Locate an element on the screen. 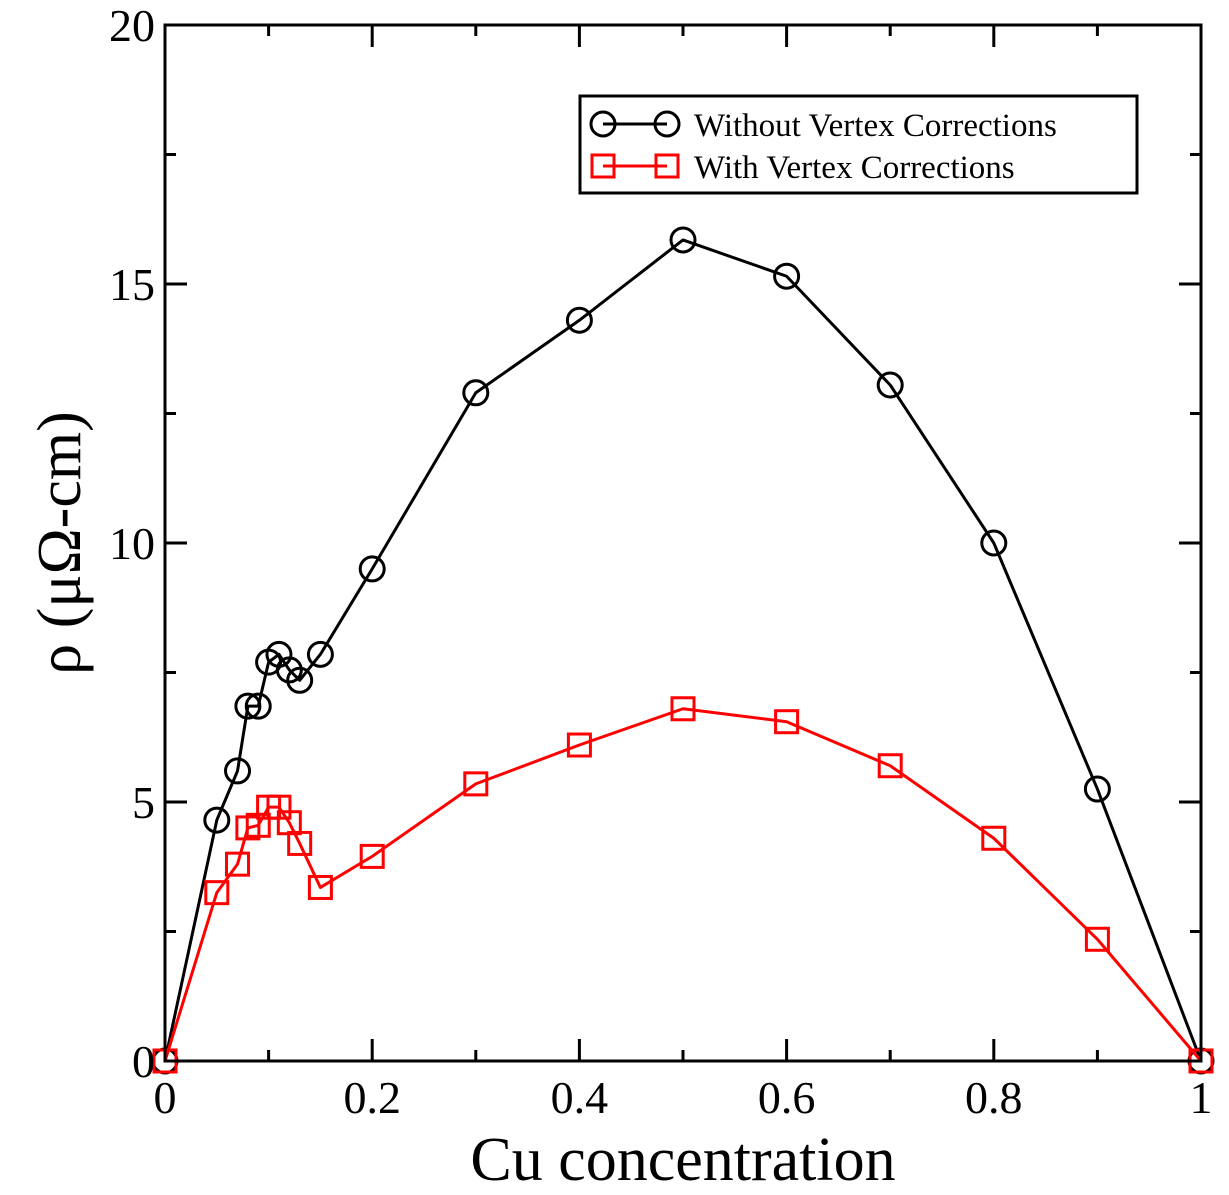  legend-entry-1: With Vertex Corrections is located at coordinates (802, 168).